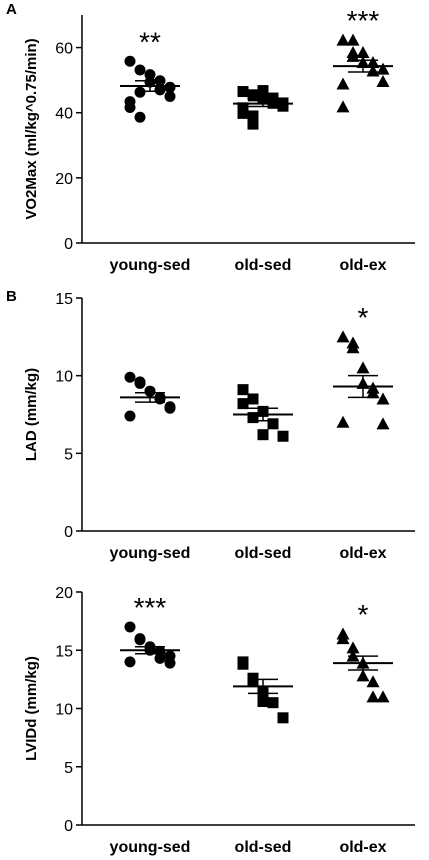 The height and width of the screenshot is (860, 429). What do you see at coordinates (31, 128) in the screenshot?
I see `y-axis-label: VO2Max (ml/kg^0.75/min)` at bounding box center [31, 128].